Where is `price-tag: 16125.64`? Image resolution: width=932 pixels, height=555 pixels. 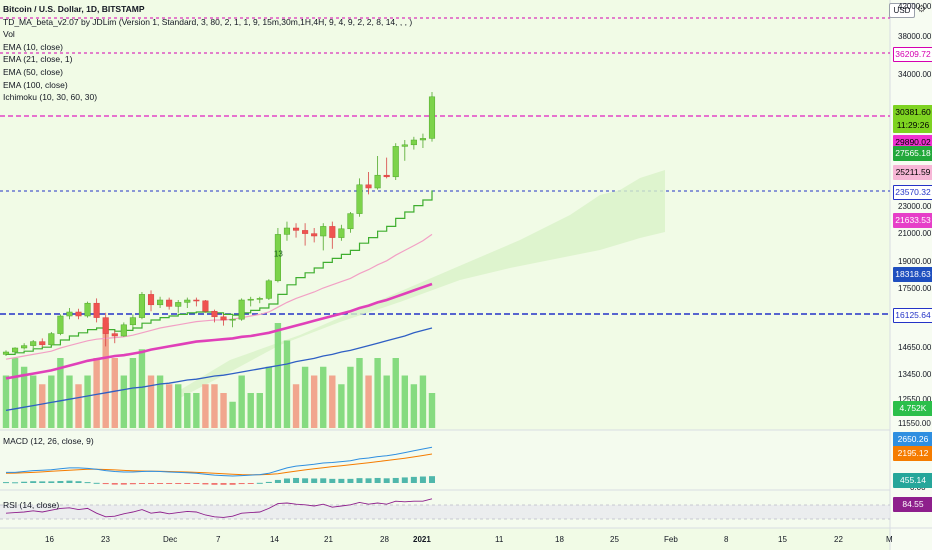
price-tag: 16125.64 is located at coordinates (912, 315).